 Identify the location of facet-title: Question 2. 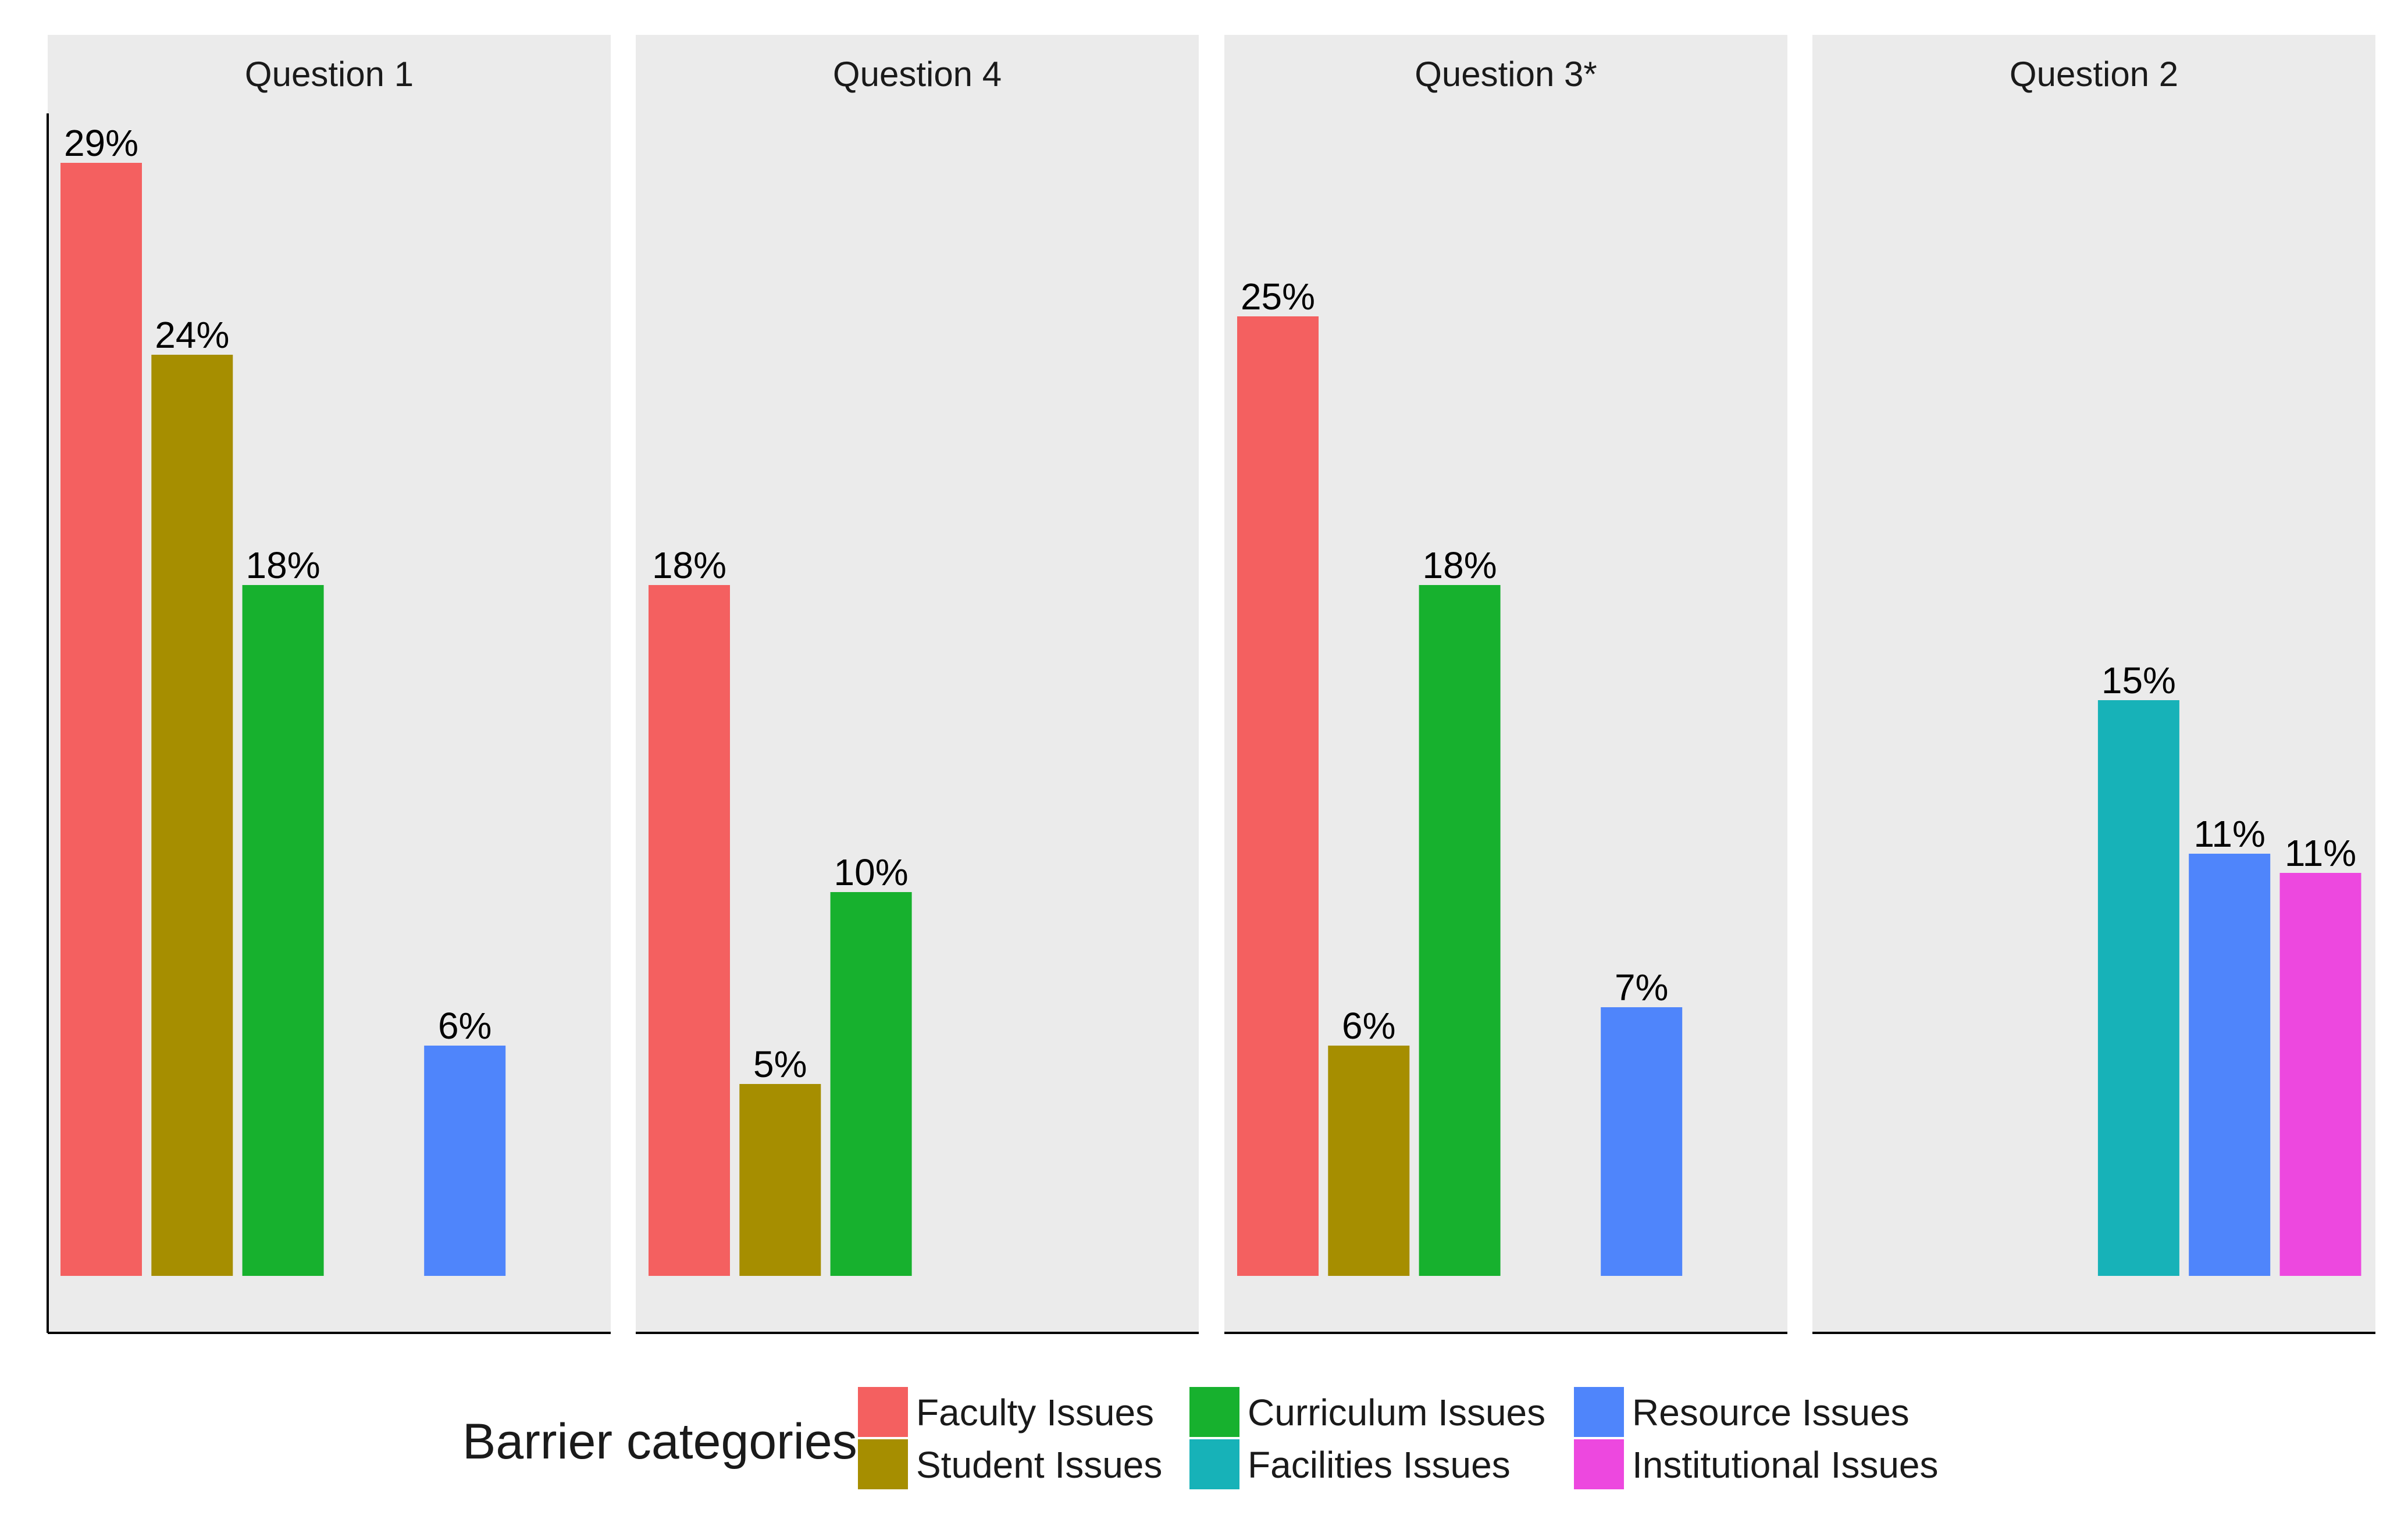
(2094, 74).